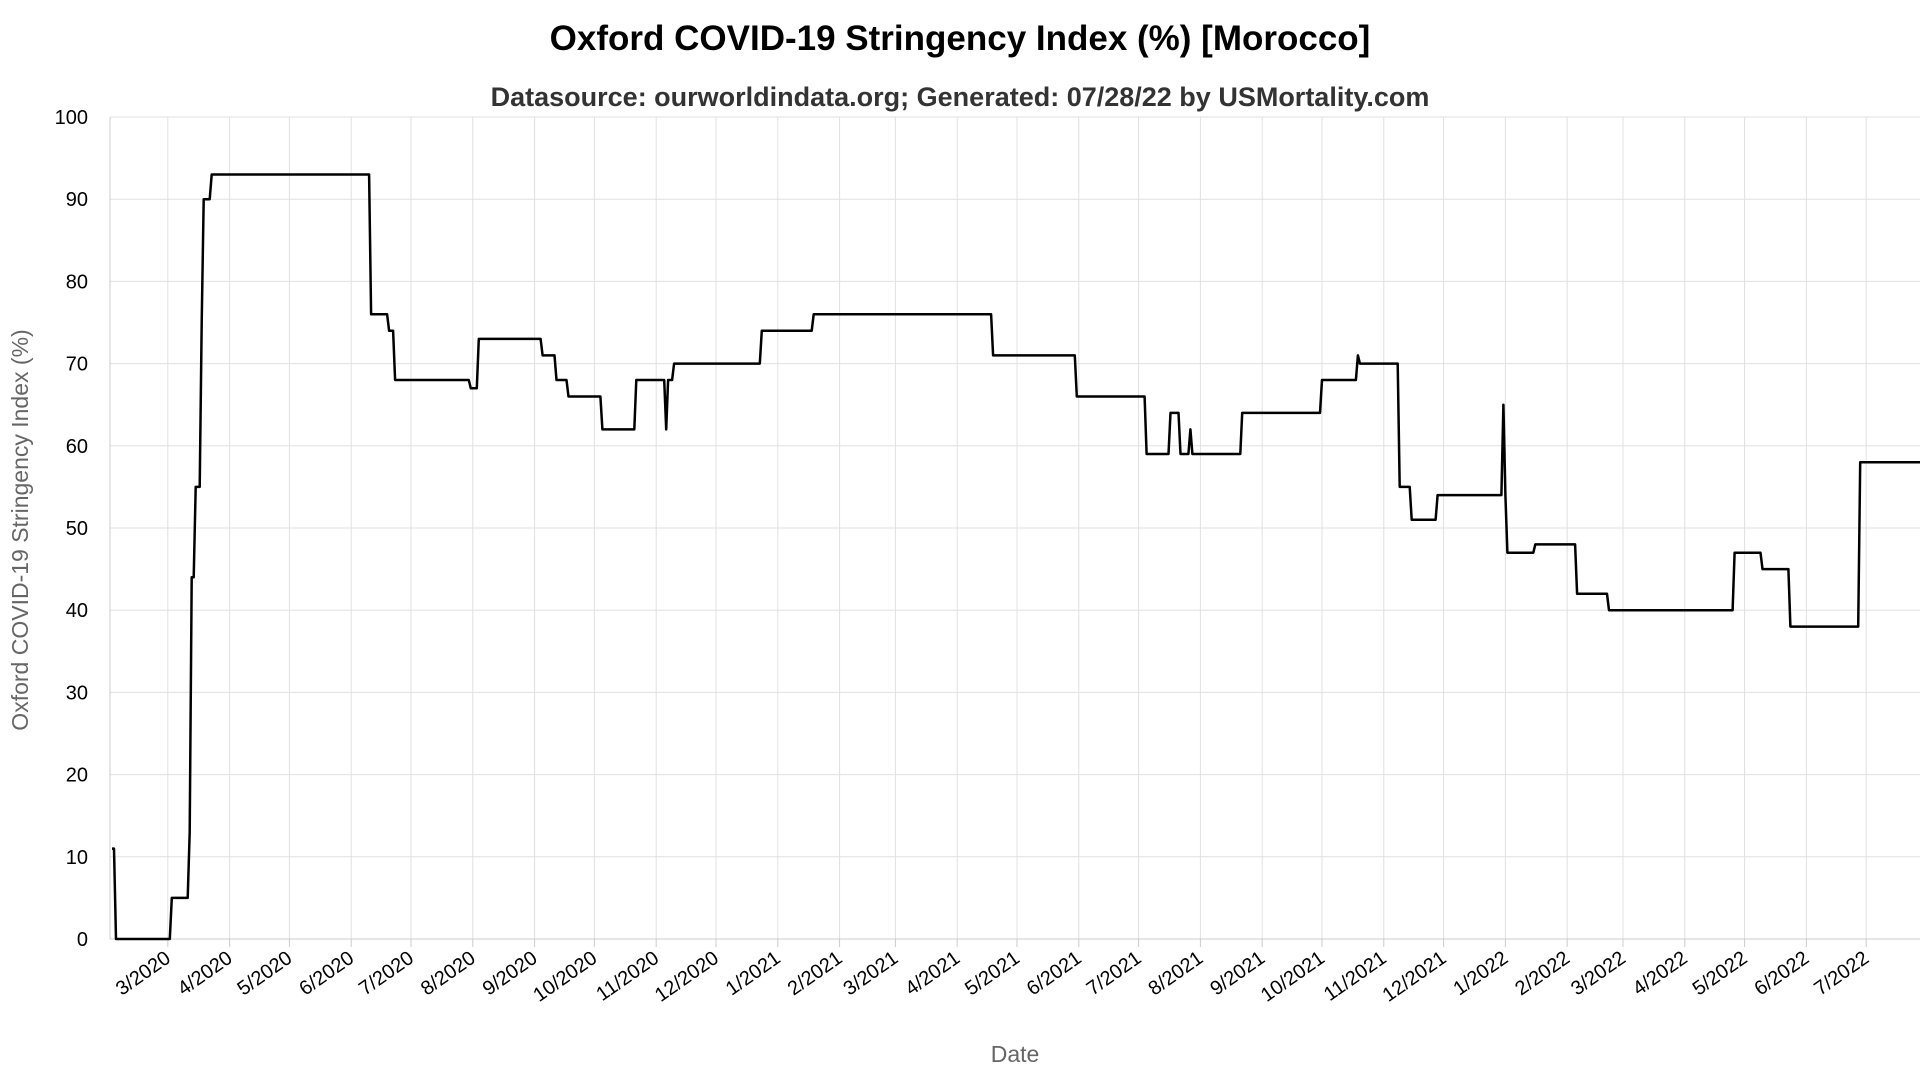 This screenshot has height=1085, width=1920. What do you see at coordinates (77, 858) in the screenshot?
I see `y-tick-label: 10` at bounding box center [77, 858].